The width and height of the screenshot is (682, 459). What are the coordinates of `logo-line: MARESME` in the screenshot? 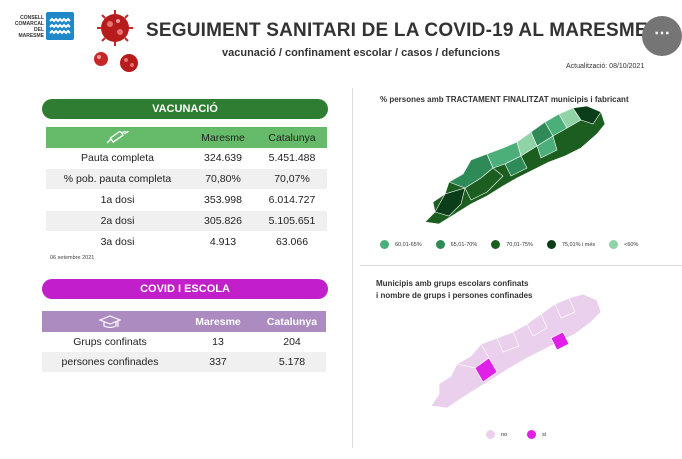 It's located at (31, 36).